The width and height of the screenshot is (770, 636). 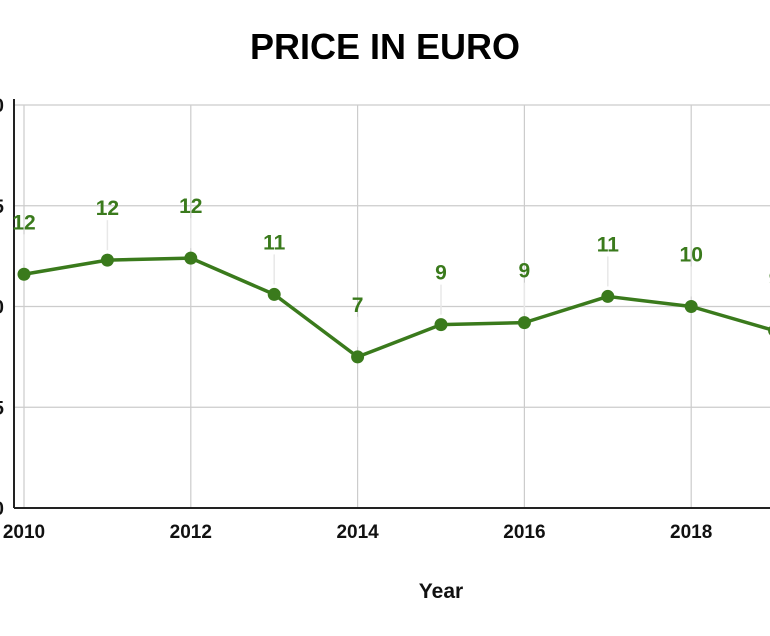 What do you see at coordinates (524, 532) in the screenshot?
I see `x-tick-label: 2016` at bounding box center [524, 532].